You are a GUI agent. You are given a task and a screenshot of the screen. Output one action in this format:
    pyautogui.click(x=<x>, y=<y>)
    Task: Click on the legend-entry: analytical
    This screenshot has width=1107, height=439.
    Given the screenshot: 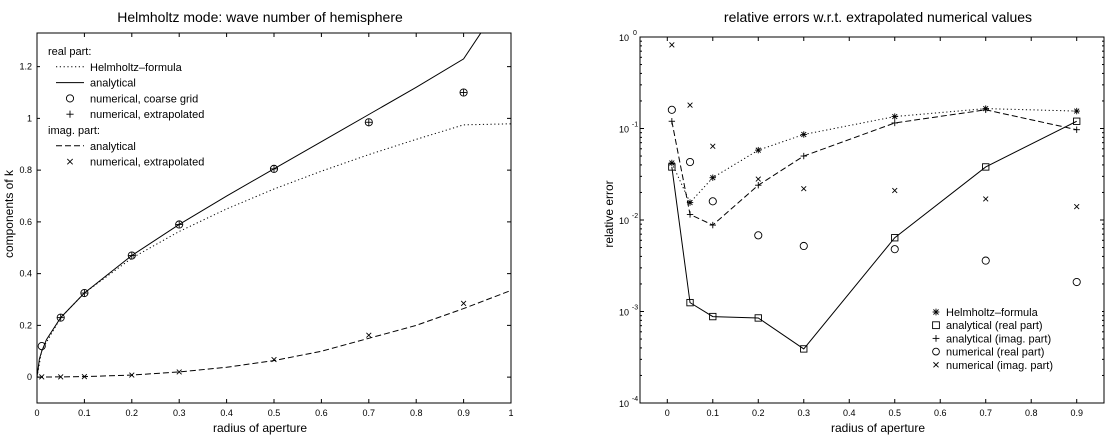 What is the action you would take?
    pyautogui.click(x=113, y=147)
    